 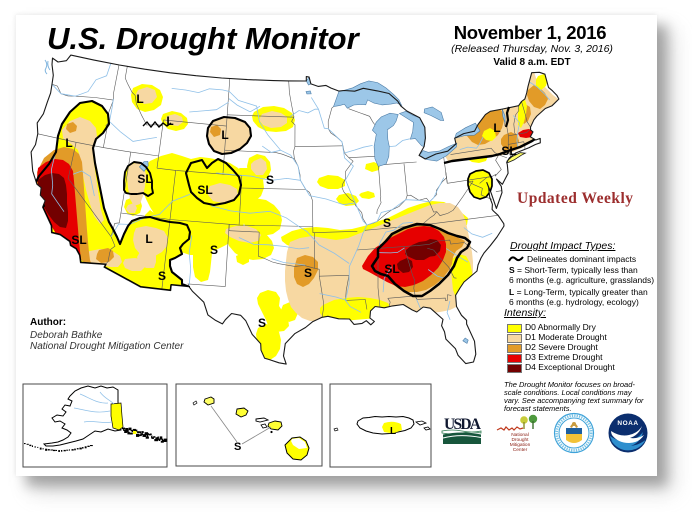 What do you see at coordinates (520, 450) in the screenshot?
I see `svg-text: Center` at bounding box center [520, 450].